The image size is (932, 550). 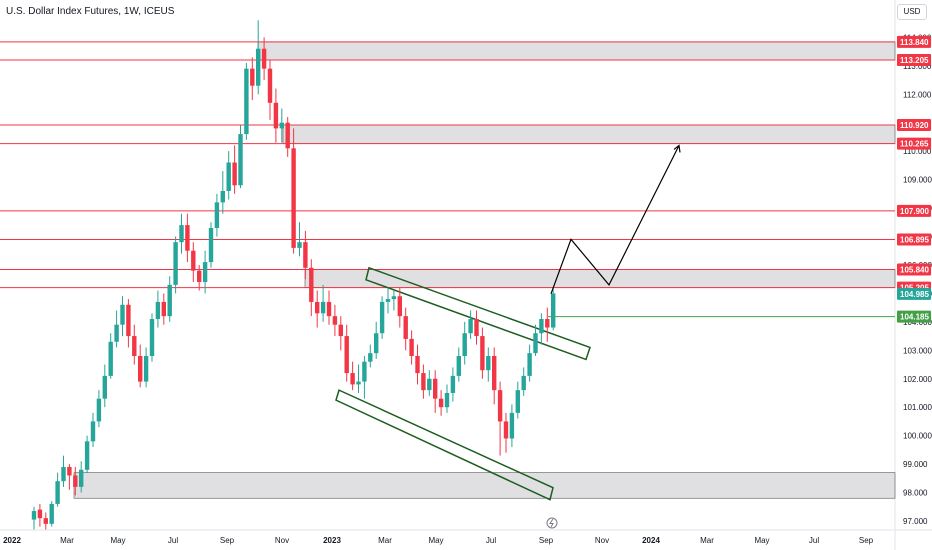 I want to click on y-tick-label: 102.000, so click(x=917, y=379).